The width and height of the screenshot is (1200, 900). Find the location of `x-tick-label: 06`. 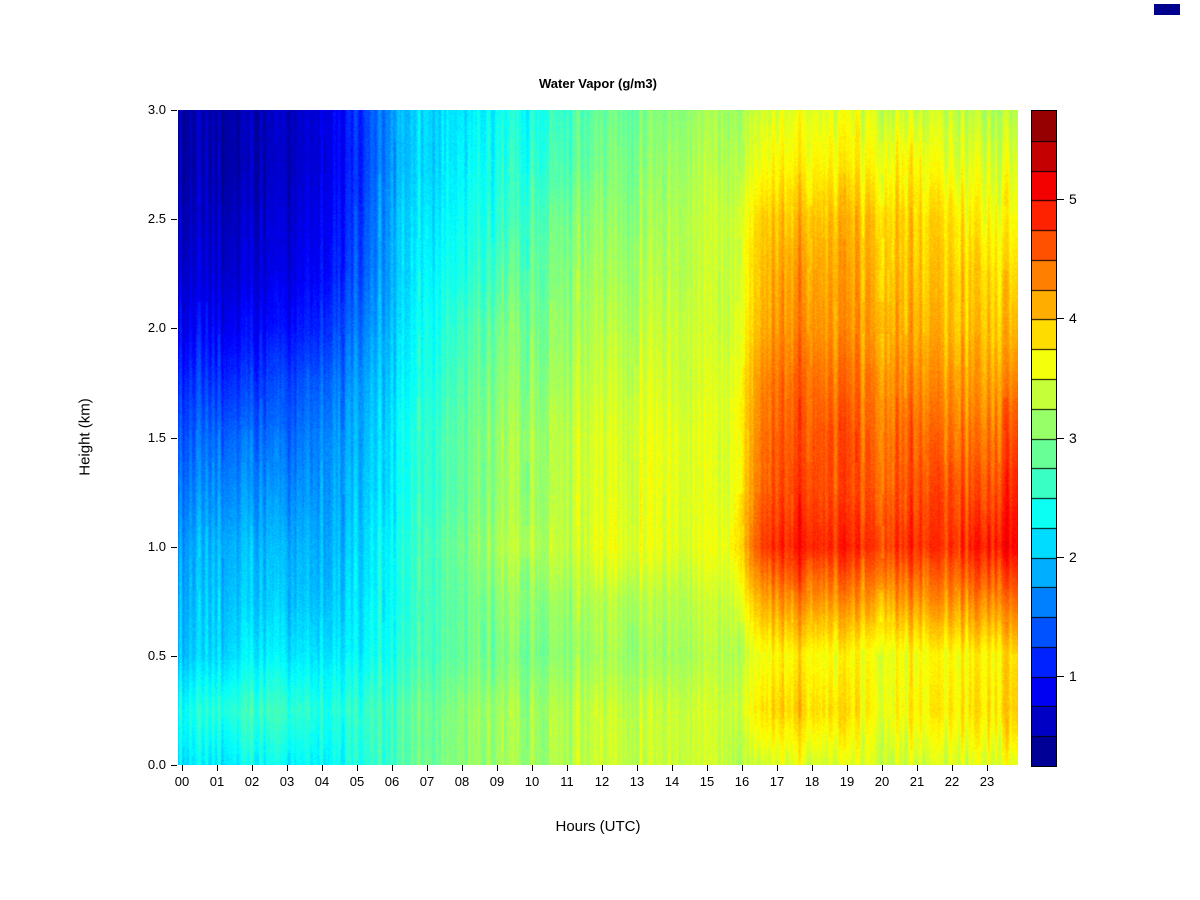

x-tick-label: 06 is located at coordinates (392, 781).